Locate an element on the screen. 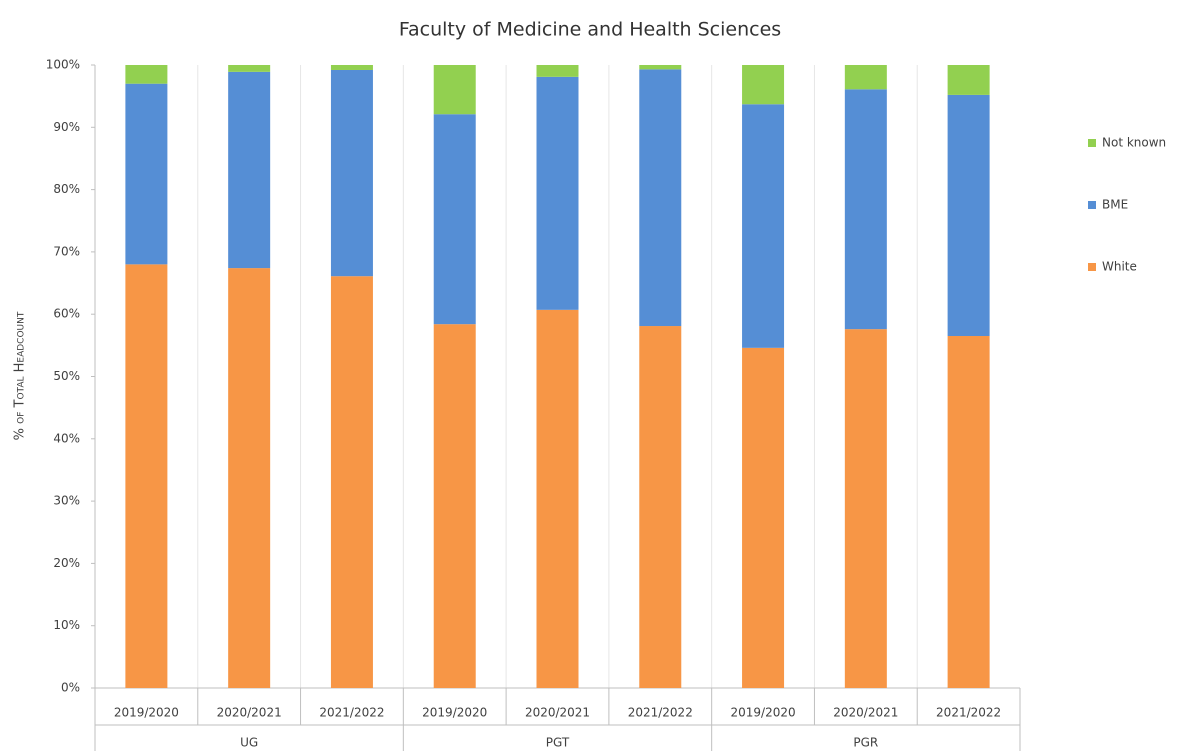 The image size is (1183, 751). y-tick-label: 30% is located at coordinates (66, 501).